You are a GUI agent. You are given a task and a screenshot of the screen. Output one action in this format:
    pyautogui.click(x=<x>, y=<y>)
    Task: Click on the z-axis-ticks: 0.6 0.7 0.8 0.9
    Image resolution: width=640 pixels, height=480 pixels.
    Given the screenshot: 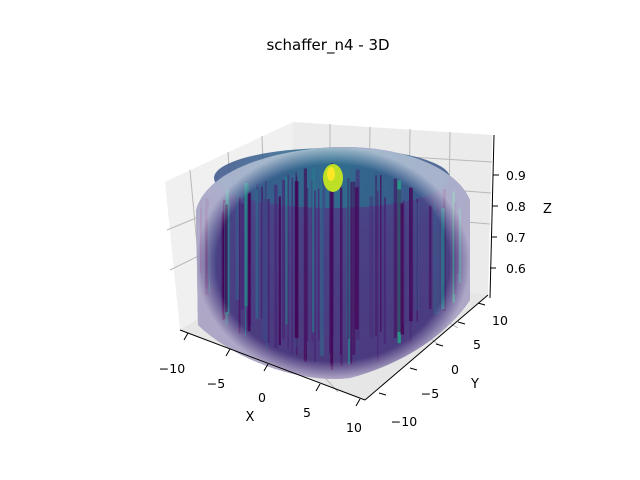 What is the action you would take?
    pyautogui.click(x=508, y=222)
    